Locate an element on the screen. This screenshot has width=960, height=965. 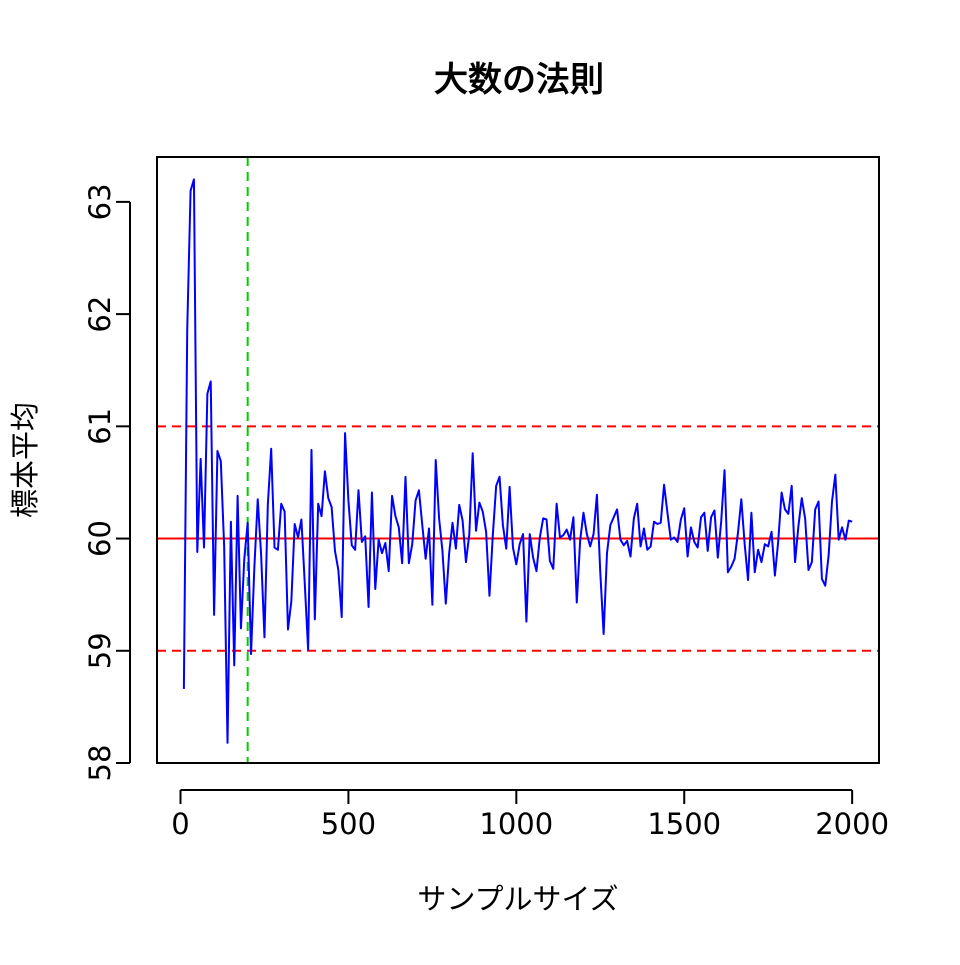
x-tick-label: 2000 is located at coordinates (852, 824).